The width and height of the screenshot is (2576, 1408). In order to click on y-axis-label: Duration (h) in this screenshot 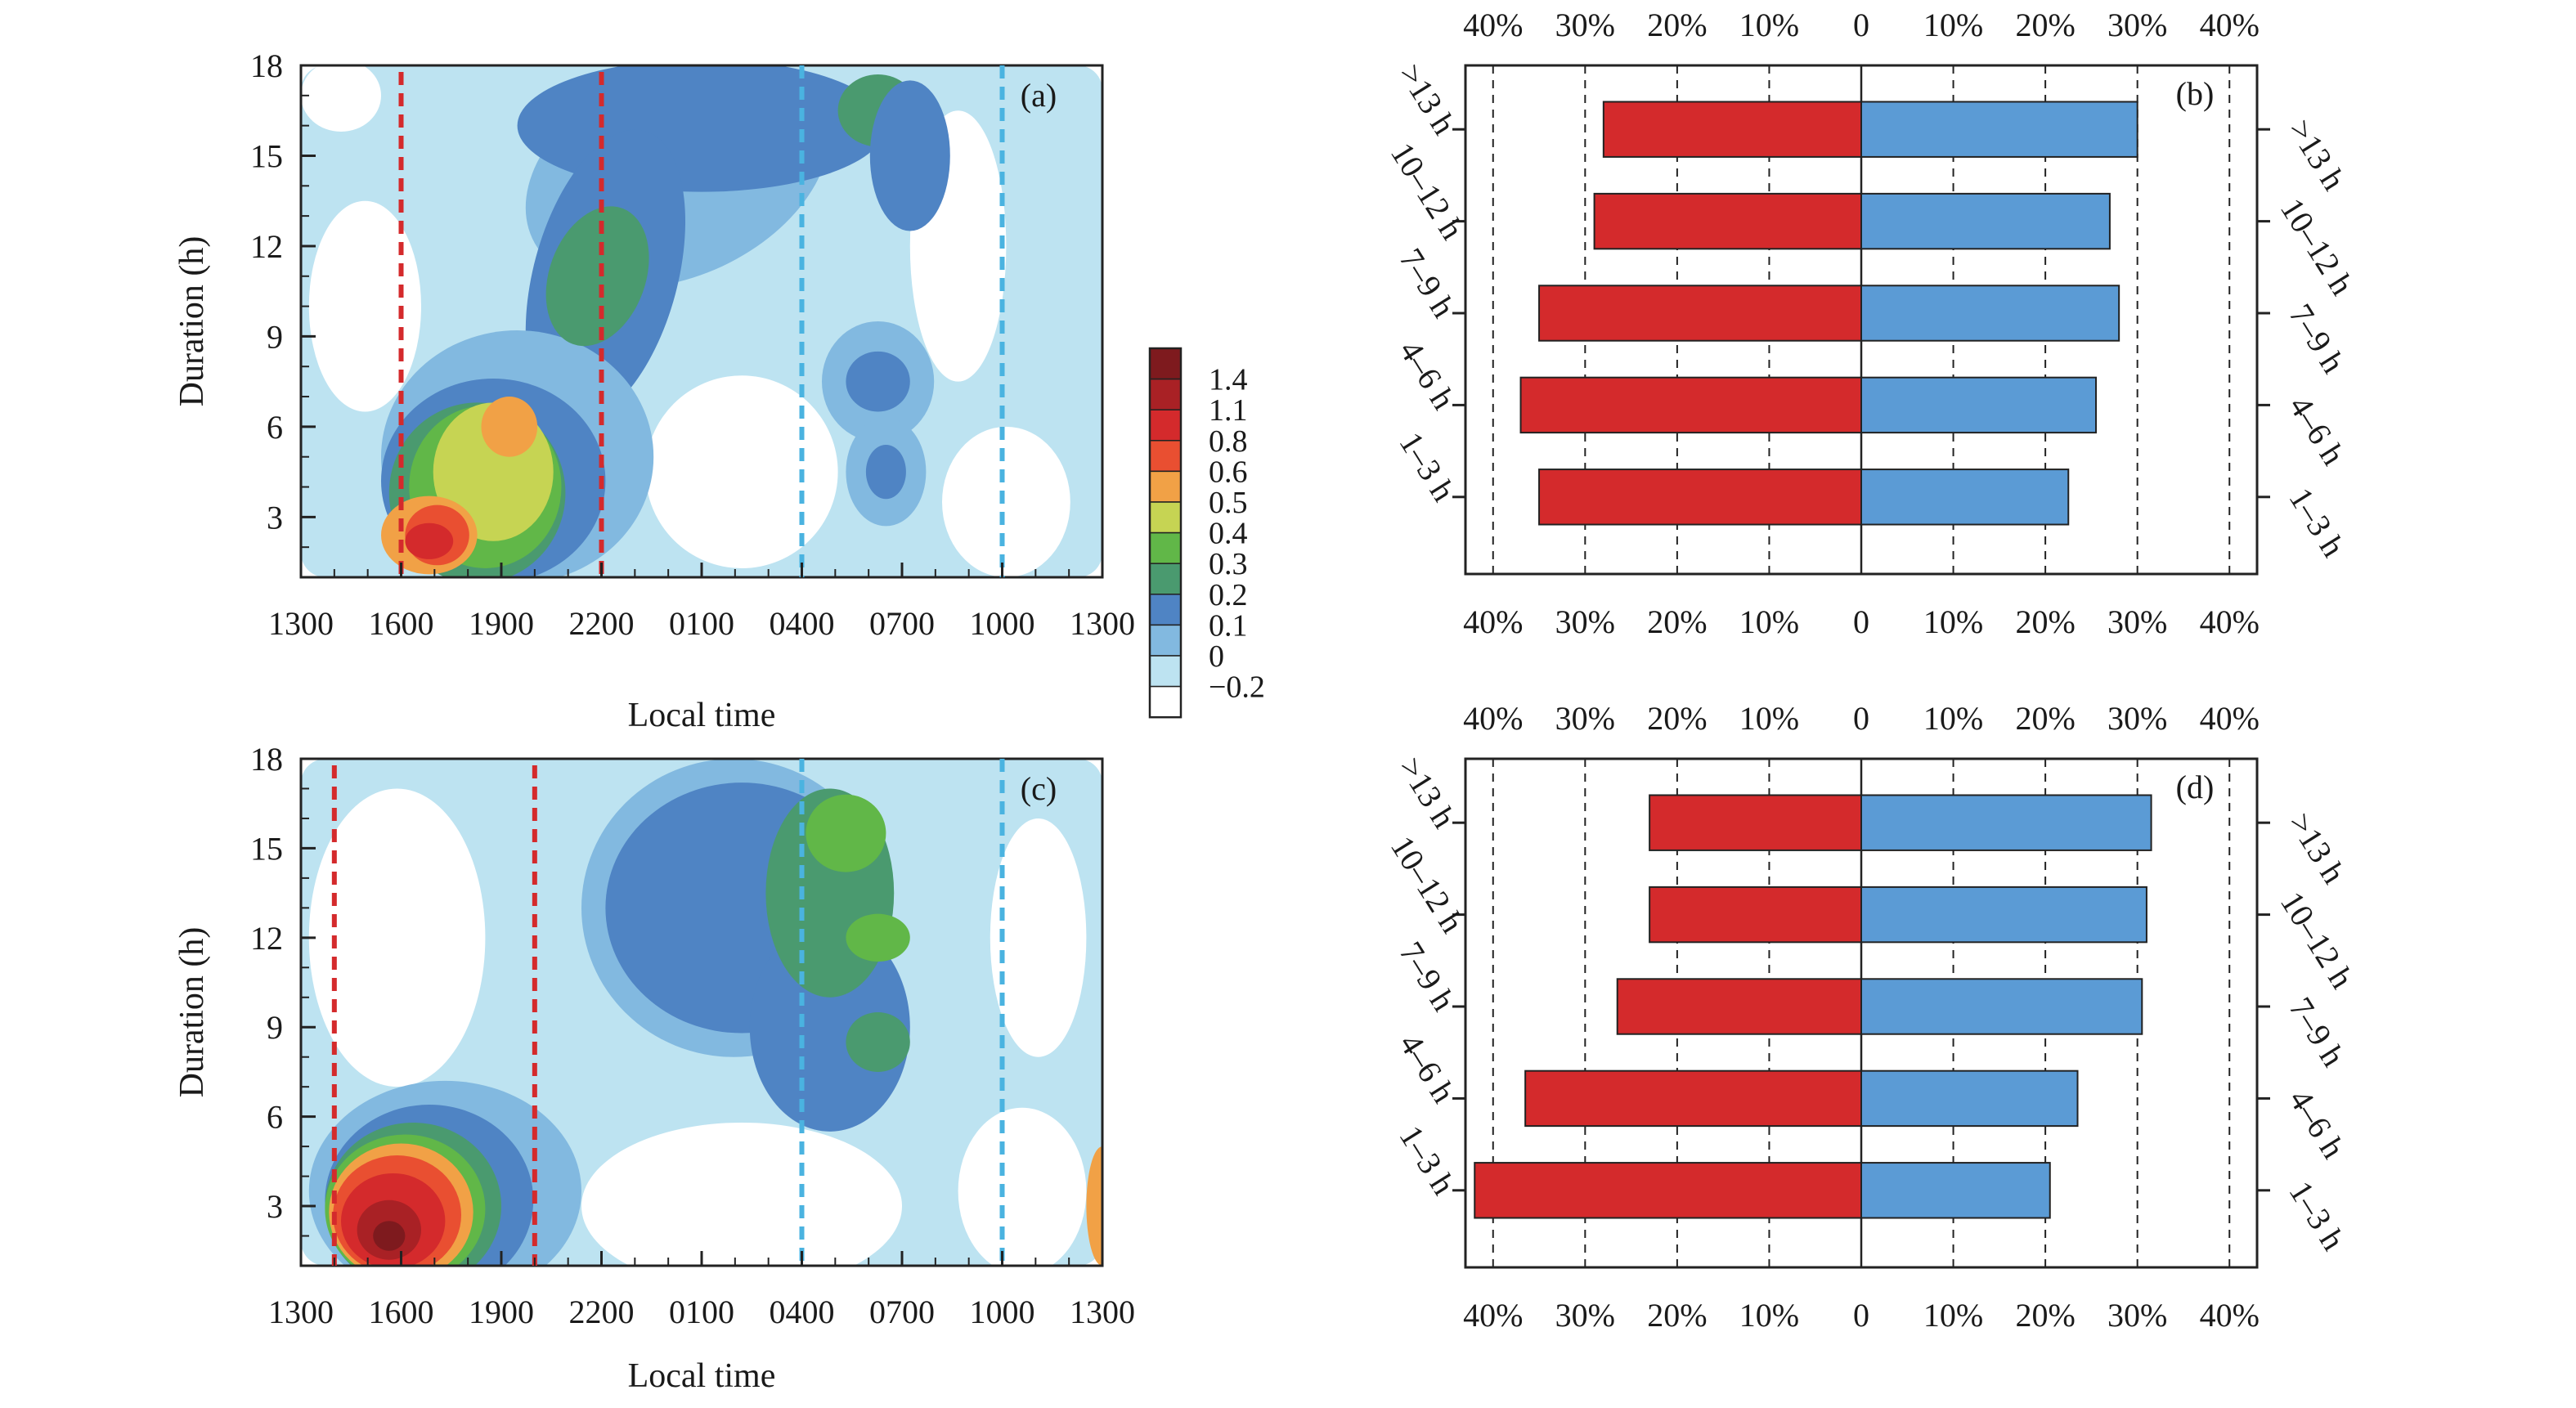, I will do `click(192, 321)`.